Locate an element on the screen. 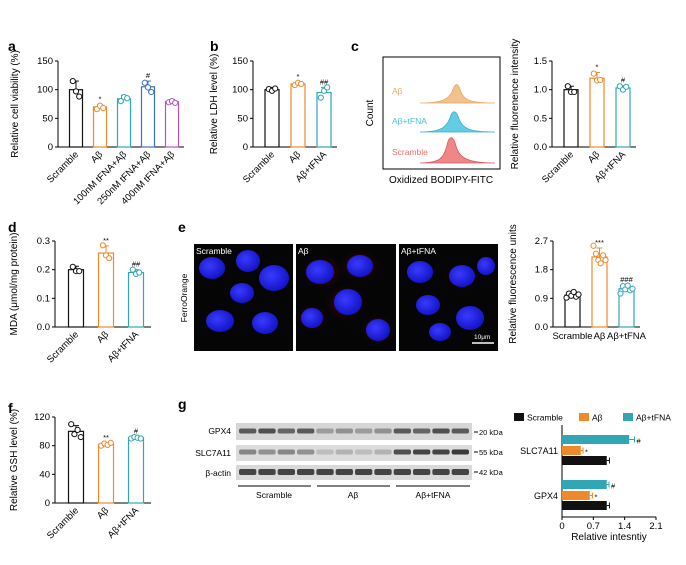 The height and width of the screenshot is (565, 686). x-tick-label: Aβ+tFNA is located at coordinates (124, 523).